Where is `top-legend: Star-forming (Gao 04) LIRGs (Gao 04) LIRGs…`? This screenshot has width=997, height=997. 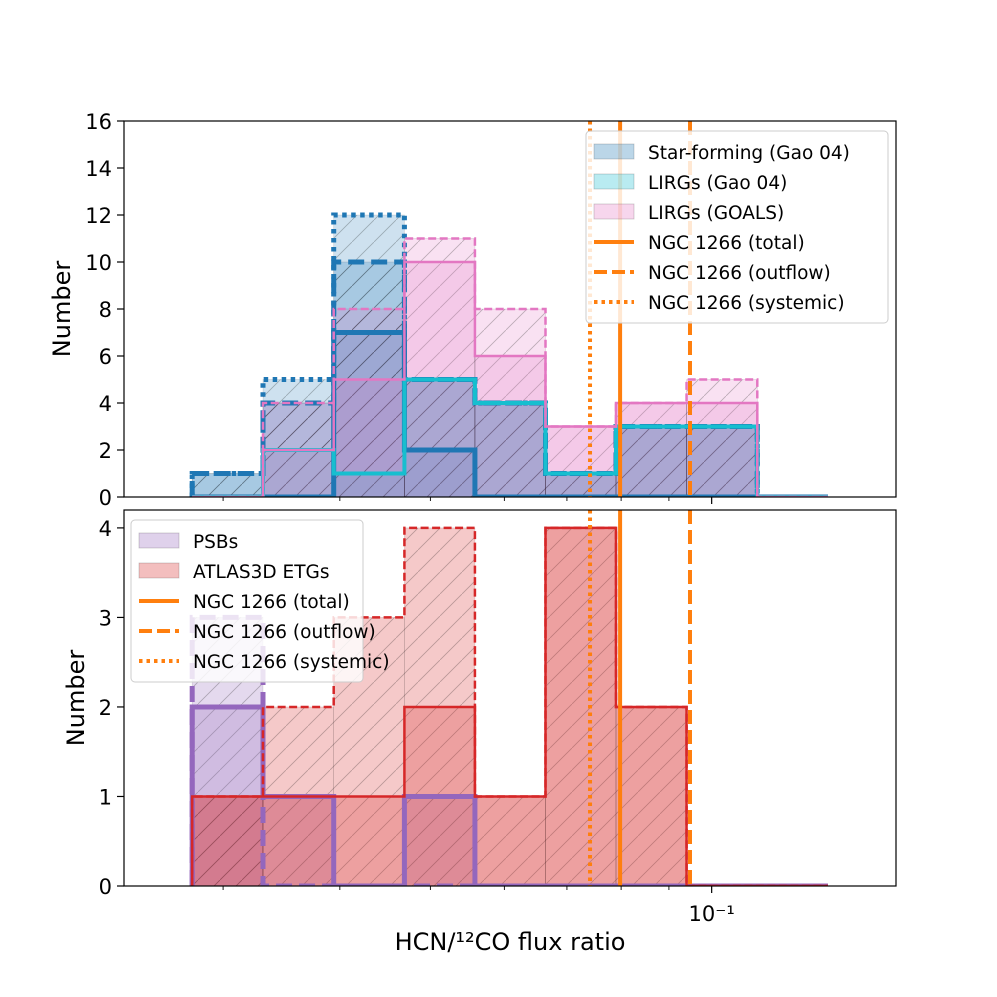
top-legend: Star-forming (Gao 04) LIRGs (Gao 04) LIRGs… is located at coordinates (737, 227).